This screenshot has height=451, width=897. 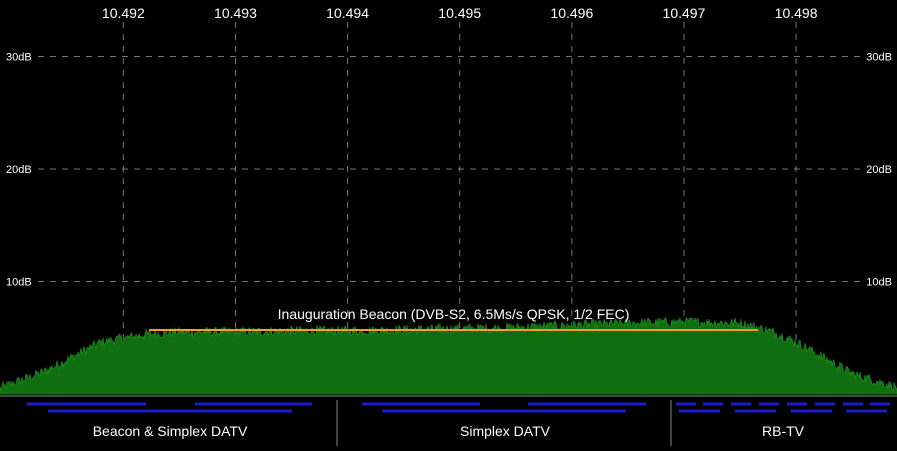 I want to click on freq-tick-label: 10.493, so click(x=235, y=13).